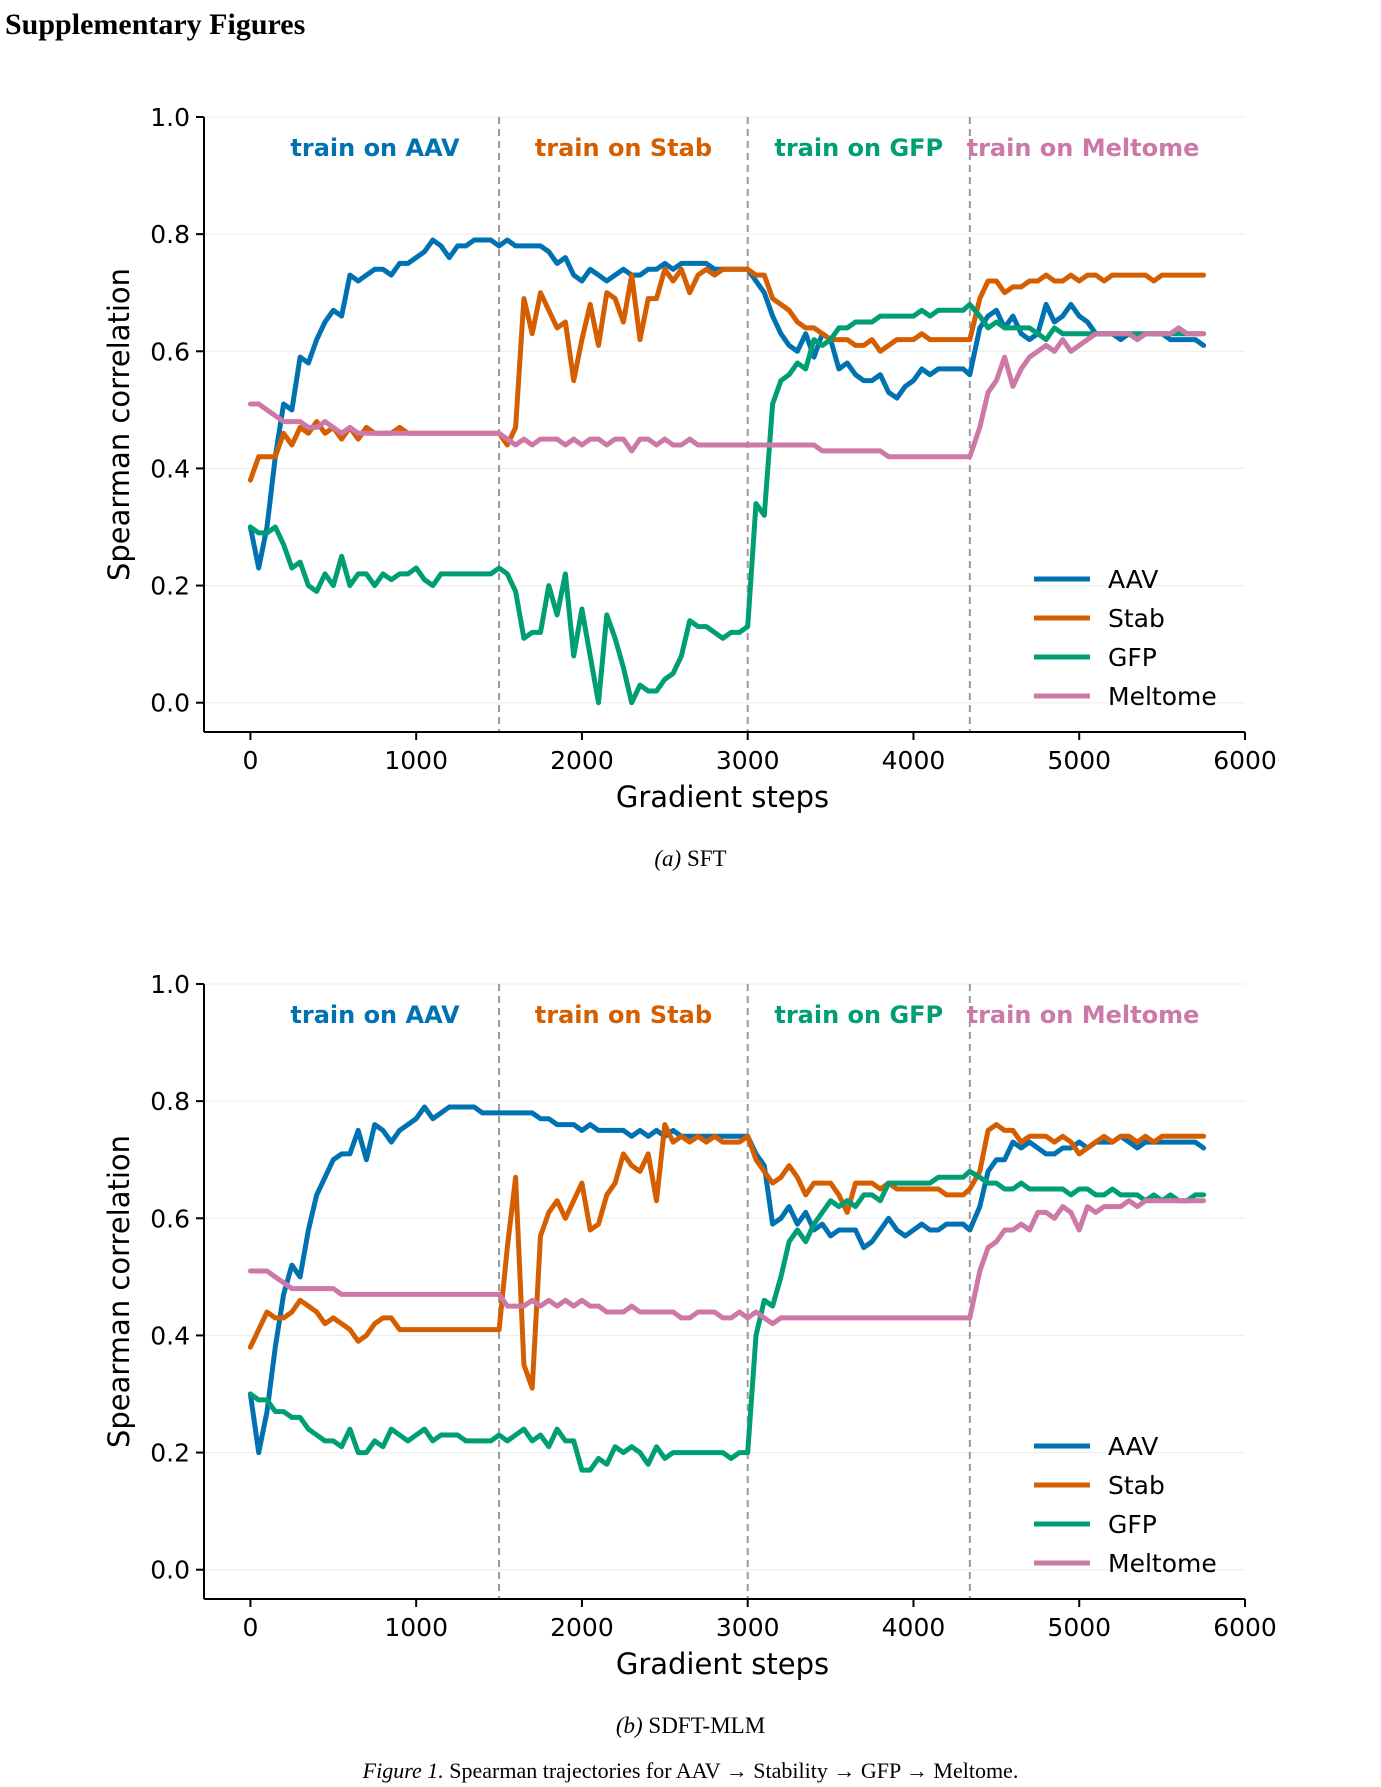 The width and height of the screenshot is (1381, 1787). I want to click on chart-0-legend-label-stab: Stab, so click(1136, 618).